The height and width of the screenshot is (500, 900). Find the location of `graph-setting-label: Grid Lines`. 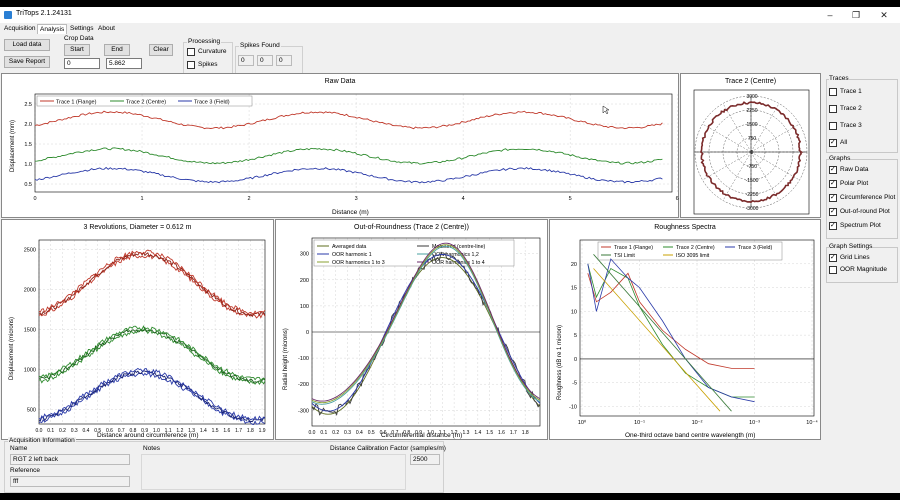

graph-setting-label: Grid Lines is located at coordinates (855, 257).